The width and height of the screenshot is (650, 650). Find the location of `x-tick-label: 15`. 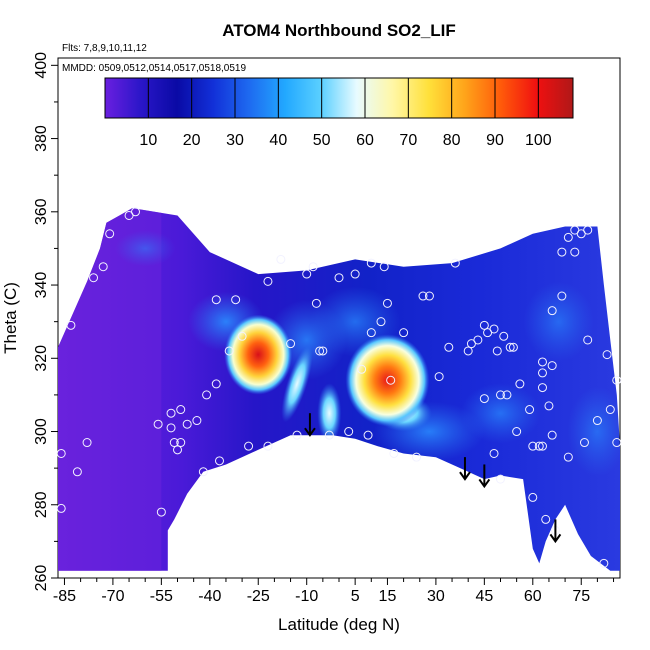

x-tick-label: 15 is located at coordinates (388, 596).